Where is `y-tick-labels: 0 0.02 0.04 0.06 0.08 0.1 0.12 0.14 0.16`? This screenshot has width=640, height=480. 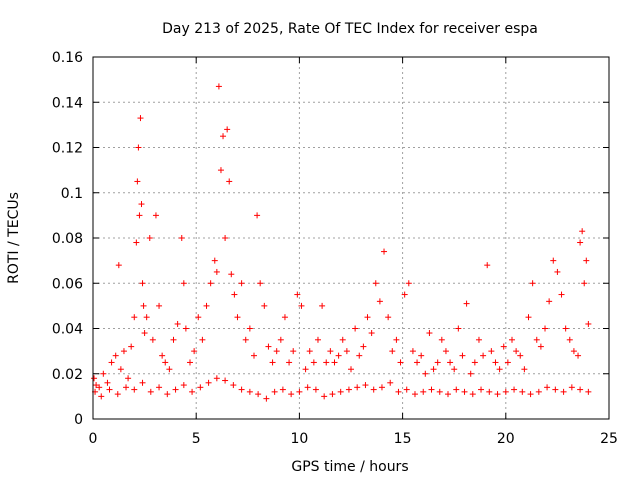
y-tick-labels: 0 0.02 0.04 0.06 0.08 0.1 0.12 0.14 0.16 is located at coordinates (67, 239).